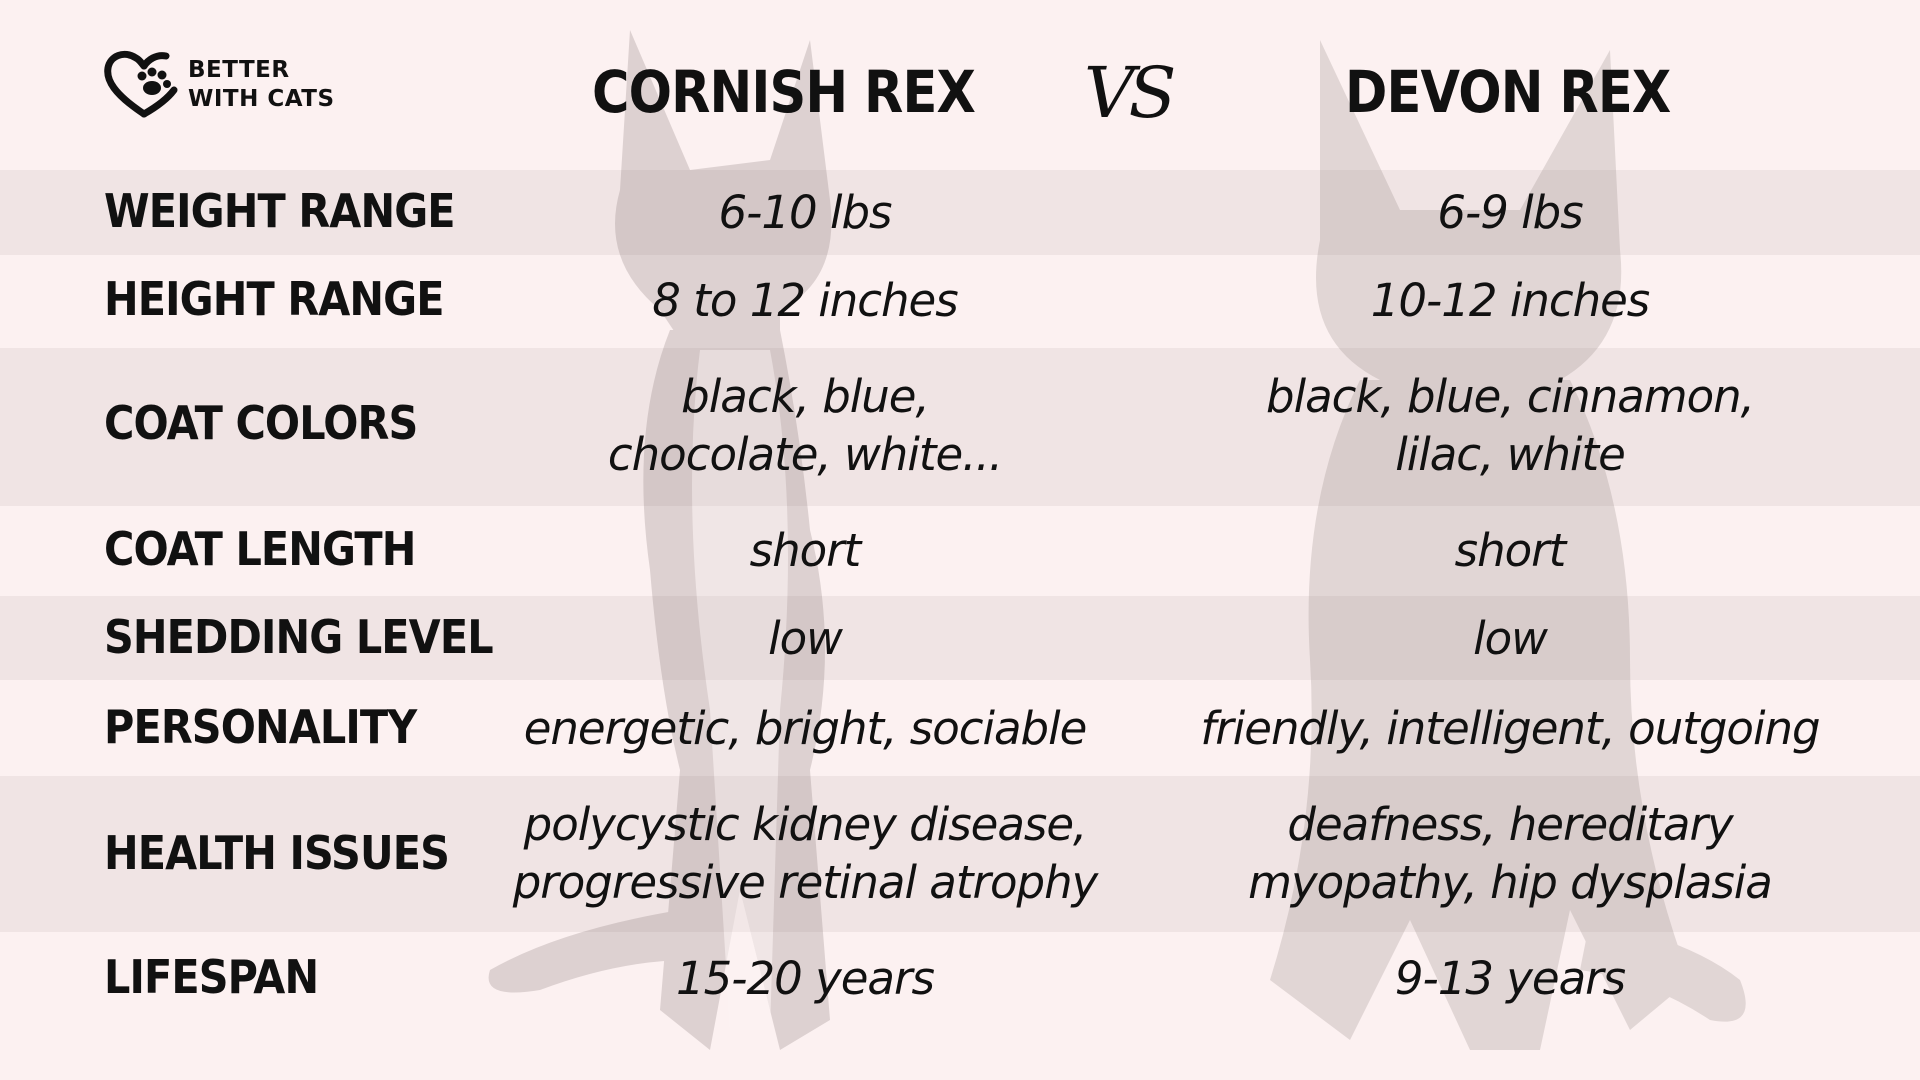 The height and width of the screenshot is (1080, 1920). What do you see at coordinates (239, 70) in the screenshot?
I see `brand-line-1: BETTER` at bounding box center [239, 70].